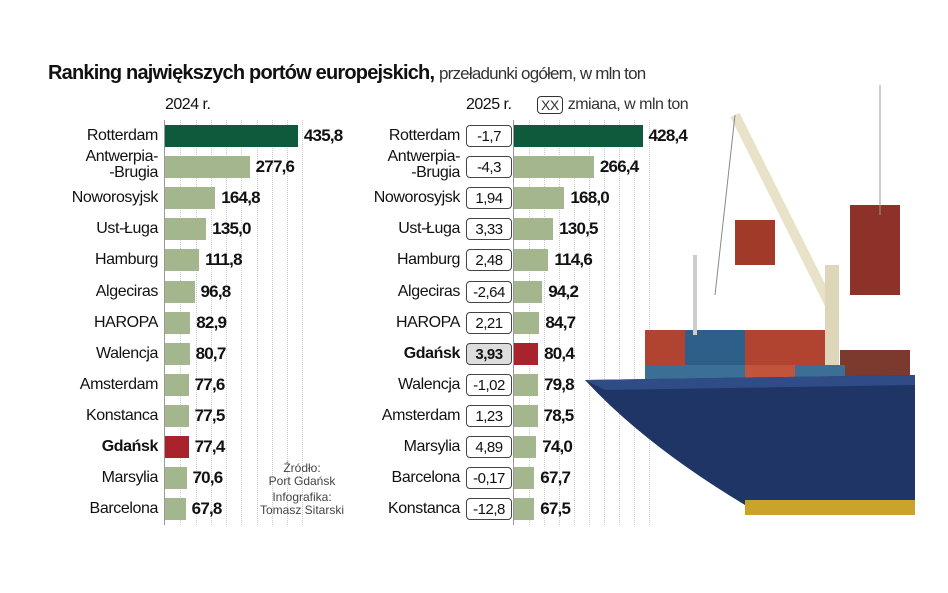 This screenshot has width=948, height=593. Describe the element at coordinates (668, 135) in the screenshot. I see `value-label: 428,4` at that location.